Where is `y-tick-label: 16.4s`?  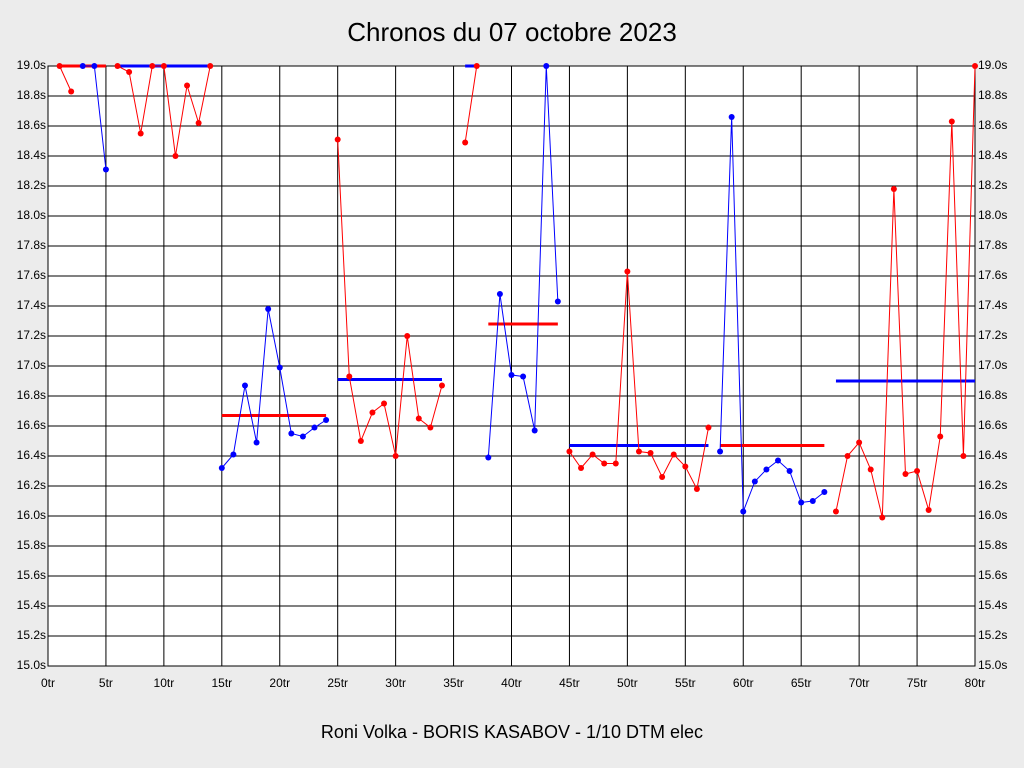 y-tick-label: 16.4s is located at coordinates (31, 455).